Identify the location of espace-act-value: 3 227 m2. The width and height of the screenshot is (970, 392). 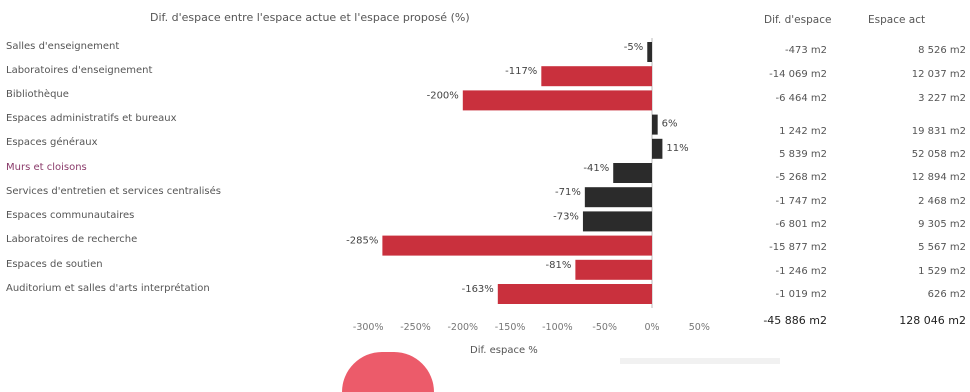
(942, 98).